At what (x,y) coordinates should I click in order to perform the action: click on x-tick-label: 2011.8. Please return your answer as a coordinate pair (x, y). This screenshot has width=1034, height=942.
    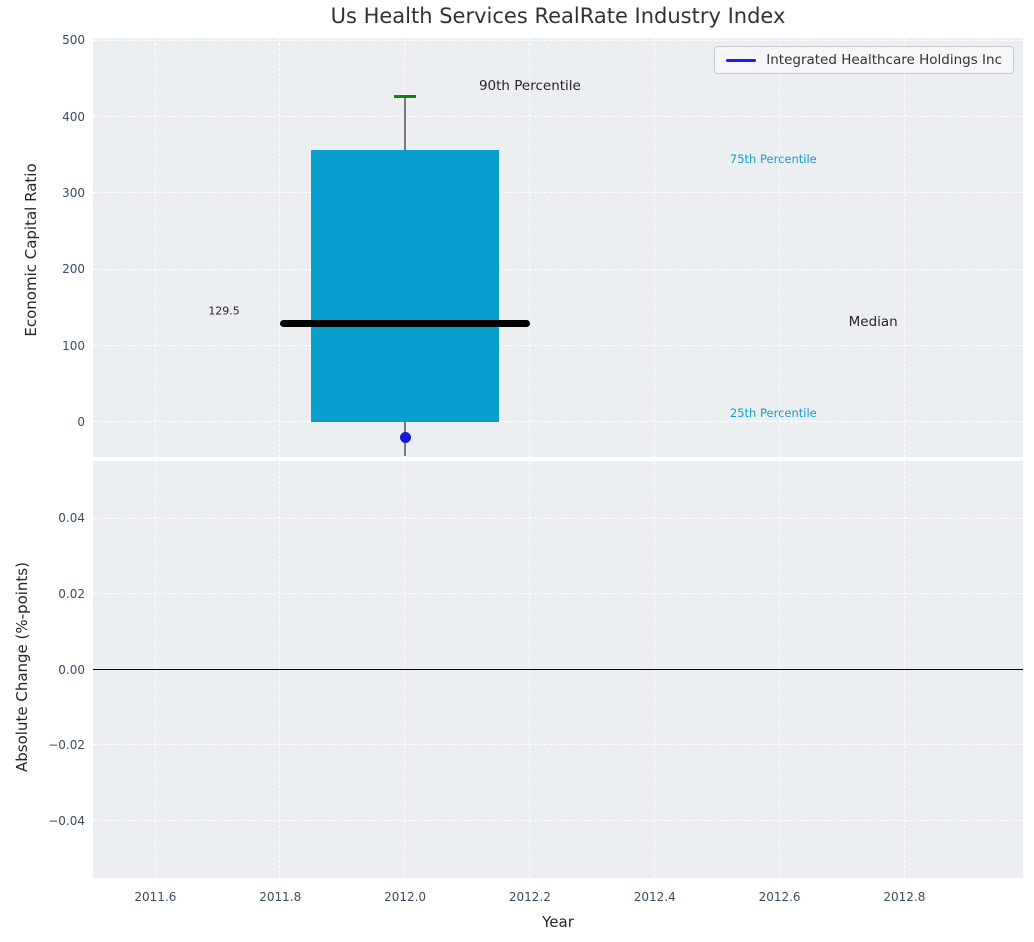
    Looking at the image, I should click on (280, 897).